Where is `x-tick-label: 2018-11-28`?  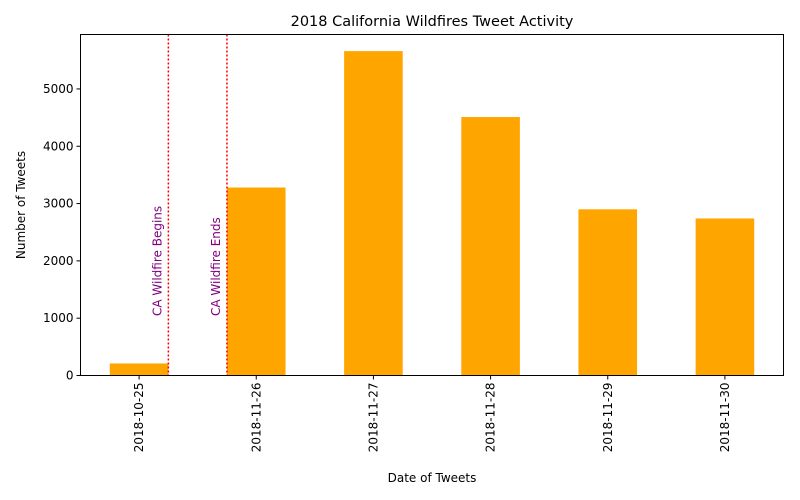 x-tick-label: 2018-11-28 is located at coordinates (491, 418).